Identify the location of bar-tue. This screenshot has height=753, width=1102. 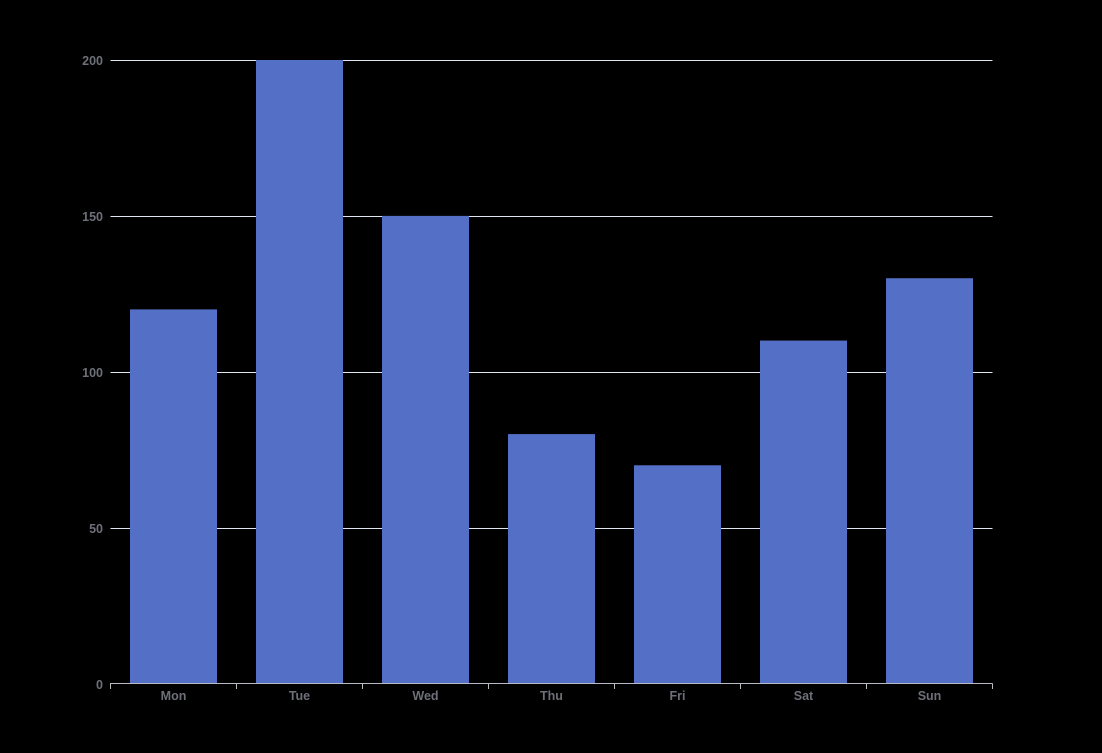
(299, 372).